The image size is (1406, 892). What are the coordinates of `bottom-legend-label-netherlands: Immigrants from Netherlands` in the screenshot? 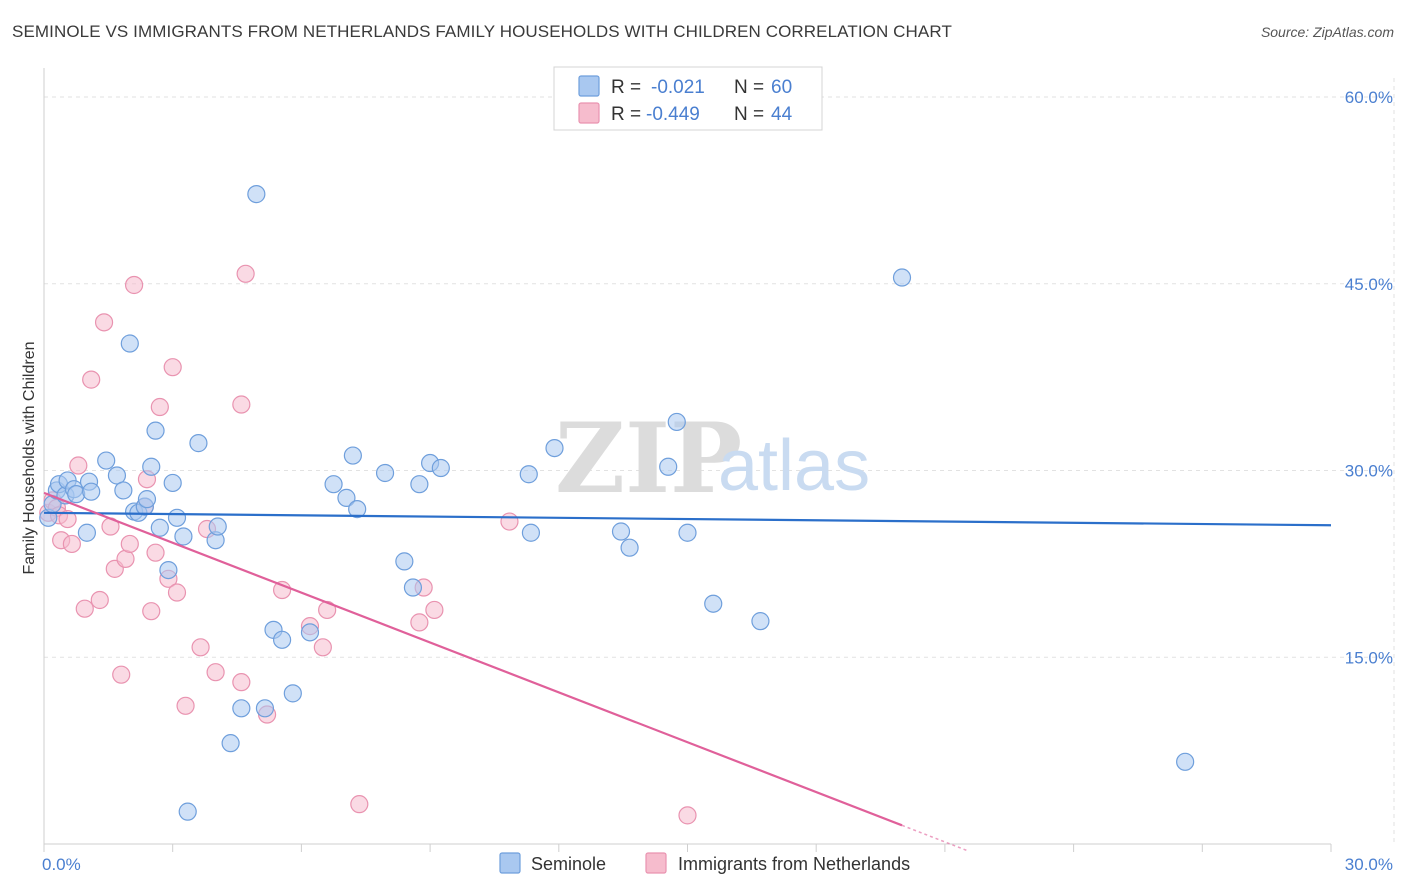 It's located at (794, 864).